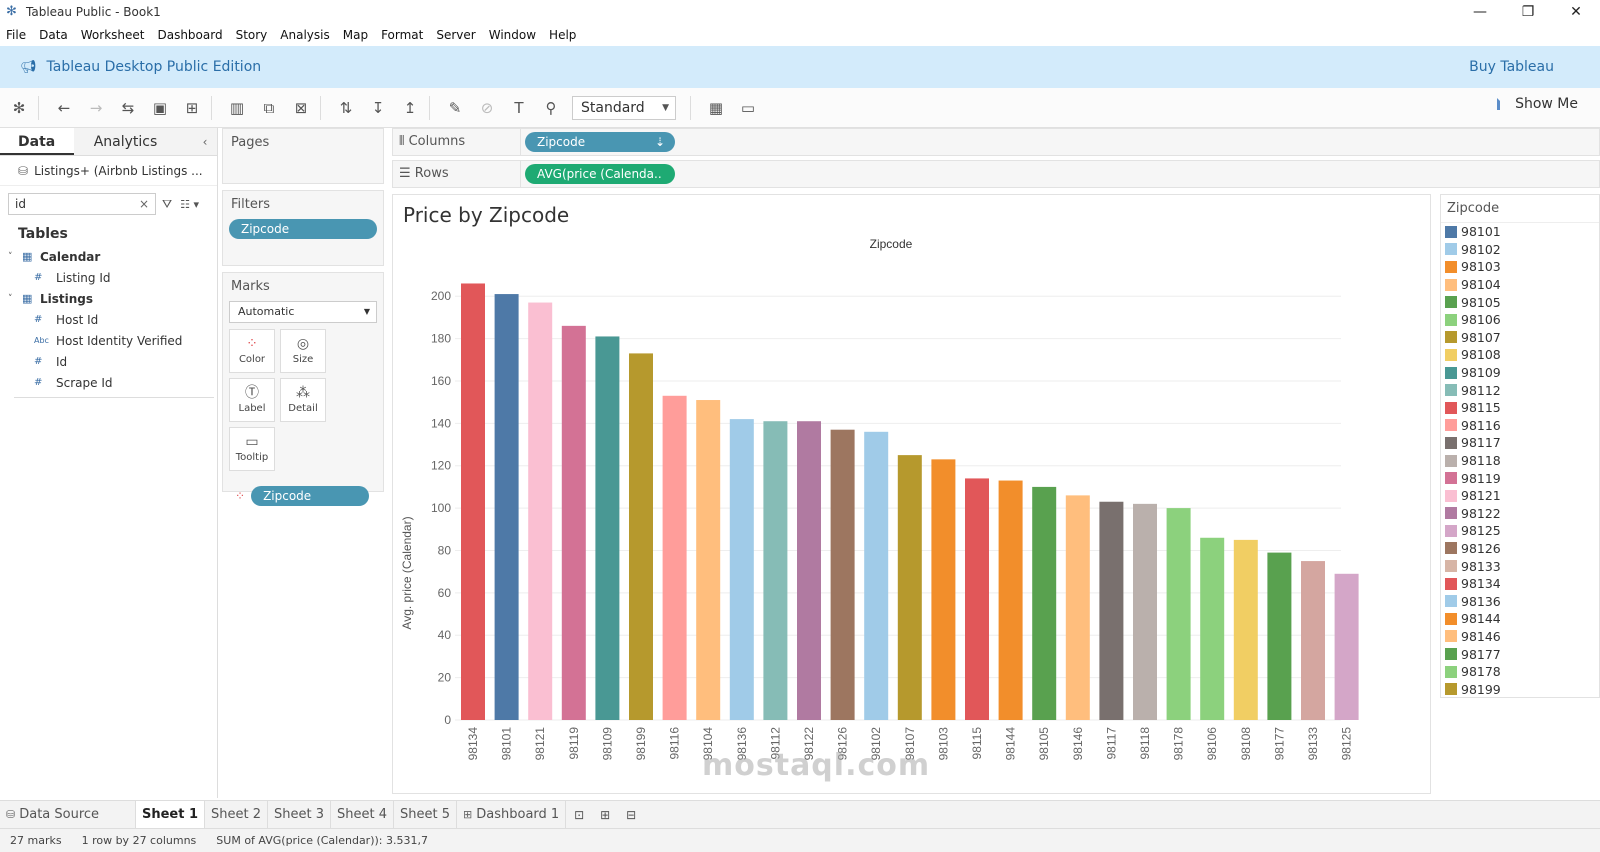  Describe the element at coordinates (1520, 267) in the screenshot. I see `legend-item: 98103` at that location.